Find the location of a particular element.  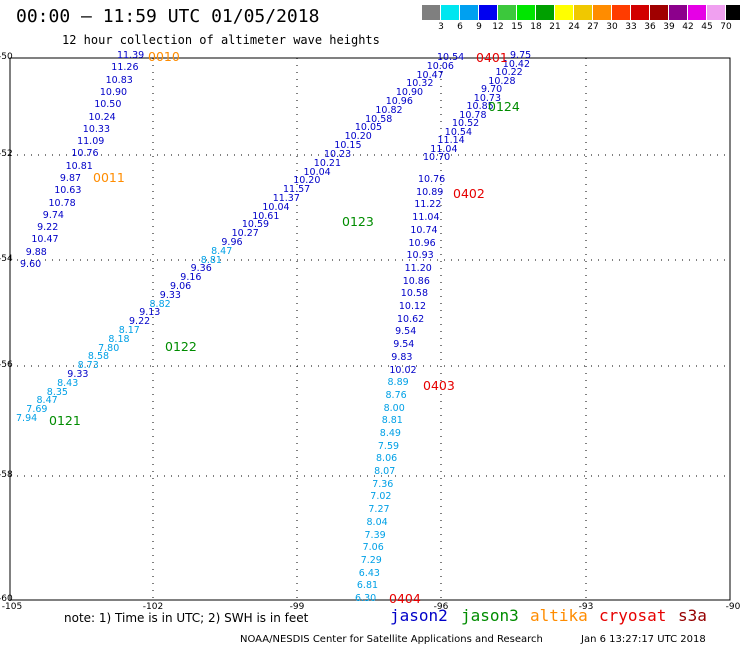

footer-timestamp: Jan 6 13:27:17 UTC 2018 is located at coordinates (643, 639).